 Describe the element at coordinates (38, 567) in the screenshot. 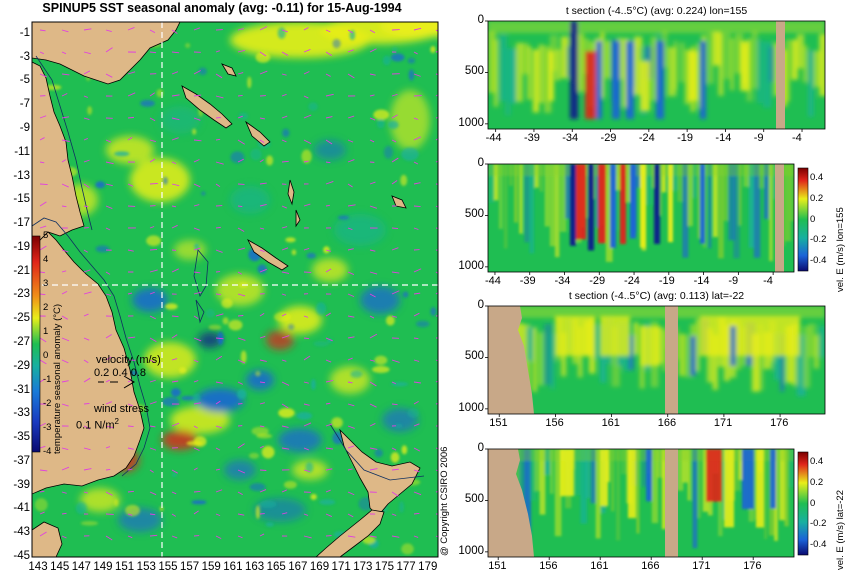

I see `map-x-tick-label: 143` at that location.